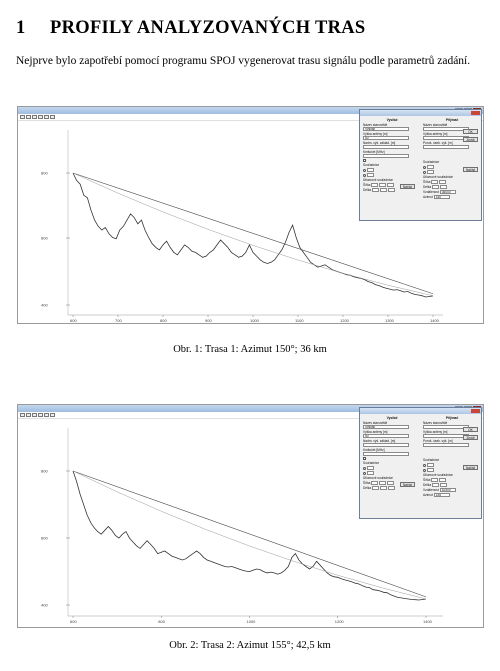 The image size is (500, 671). Describe the element at coordinates (435, 125) in the screenshot. I see `rx-station-name-label: Název stanoviště` at that location.